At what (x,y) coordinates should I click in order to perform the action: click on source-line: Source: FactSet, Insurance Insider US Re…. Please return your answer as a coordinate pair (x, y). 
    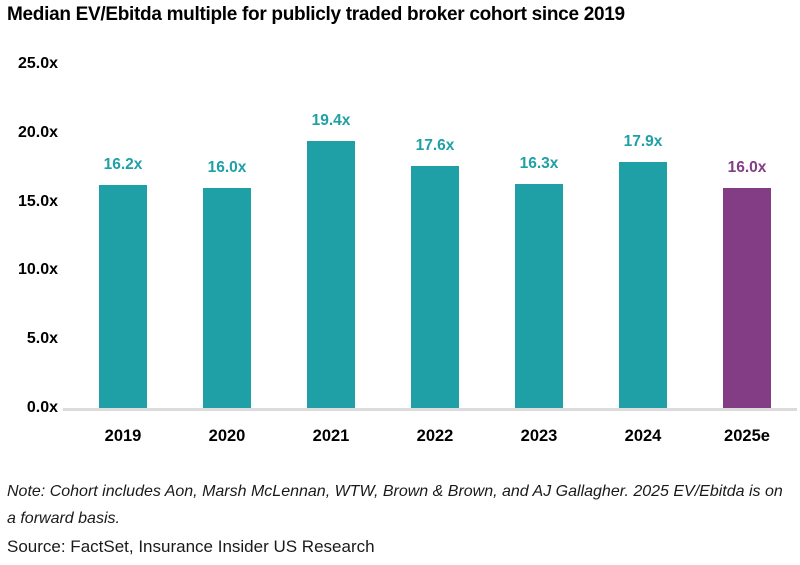
    Looking at the image, I should click on (191, 546).